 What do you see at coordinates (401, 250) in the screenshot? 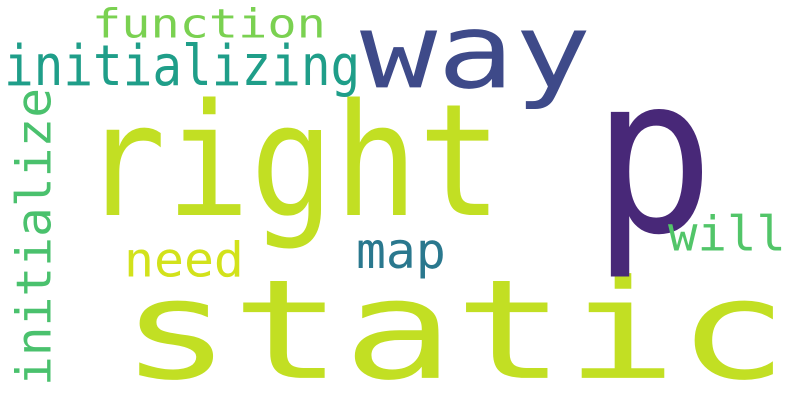
I see `word-map: map` at bounding box center [401, 250].